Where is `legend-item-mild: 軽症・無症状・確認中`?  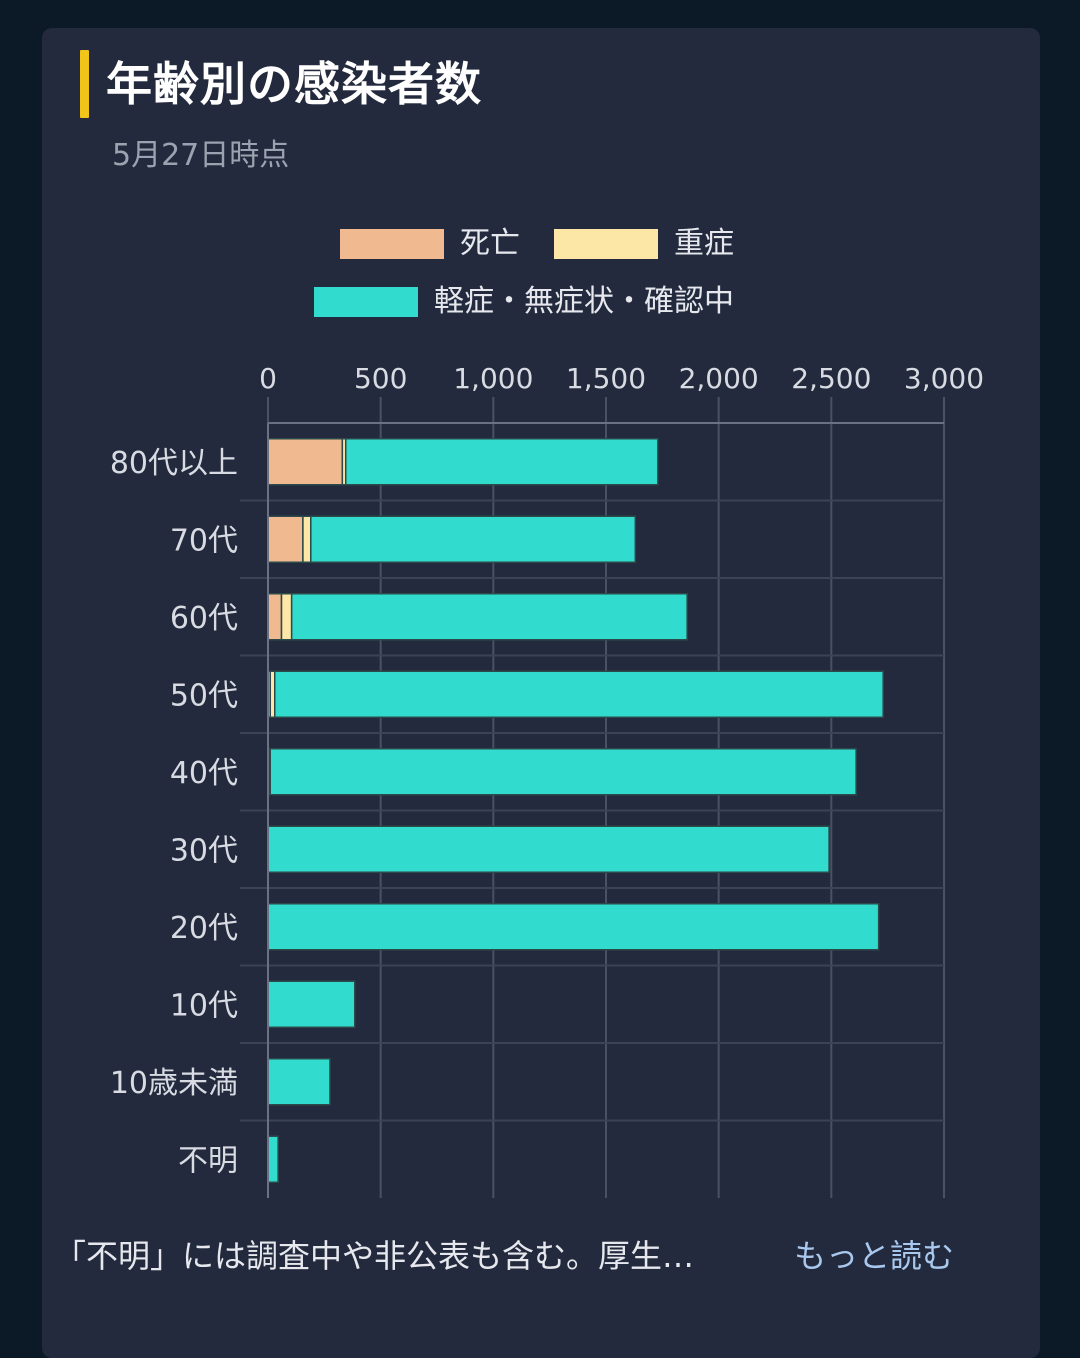 legend-item-mild: 軽症・無症状・確認中 is located at coordinates (524, 302).